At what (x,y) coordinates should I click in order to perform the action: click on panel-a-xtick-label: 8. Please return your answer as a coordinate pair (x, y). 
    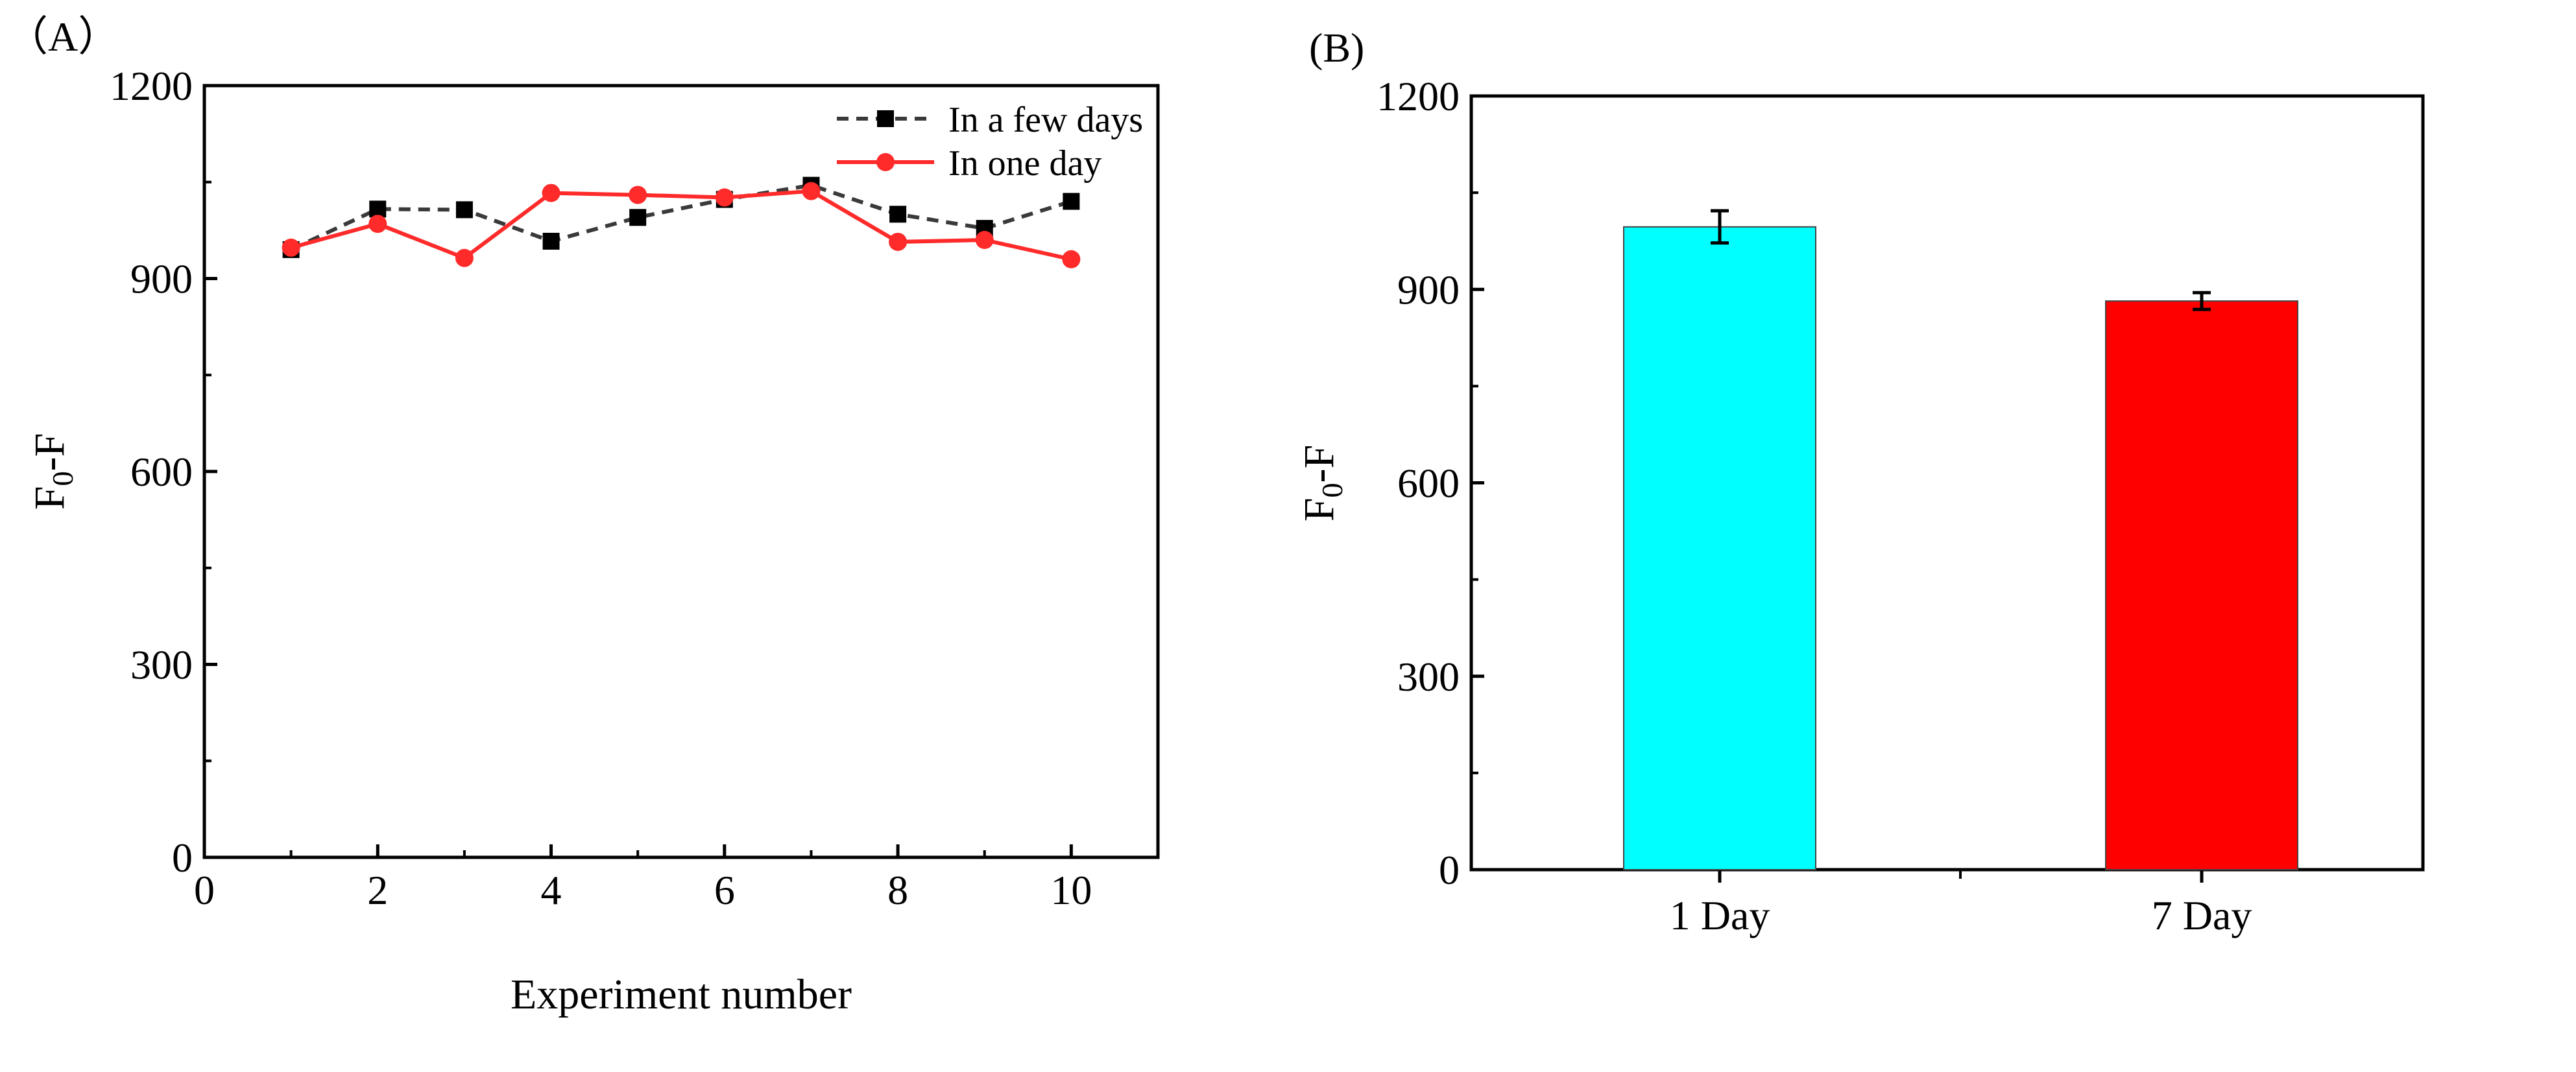
    Looking at the image, I should click on (897, 890).